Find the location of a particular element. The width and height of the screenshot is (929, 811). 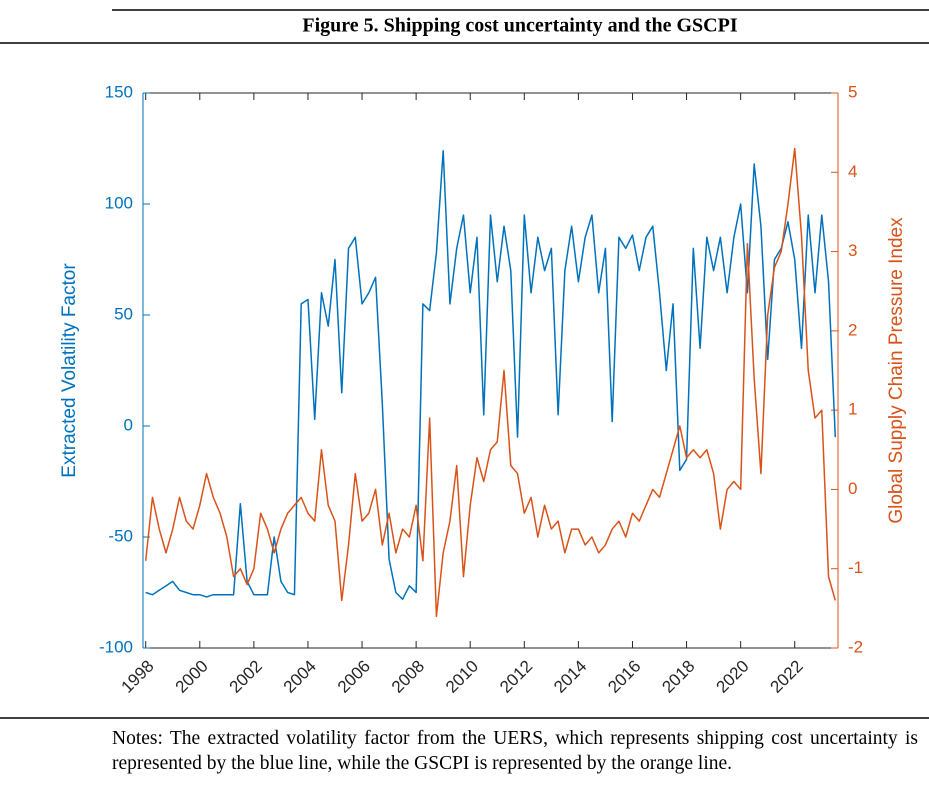

y2-tick-label: 1 is located at coordinates (852, 409).